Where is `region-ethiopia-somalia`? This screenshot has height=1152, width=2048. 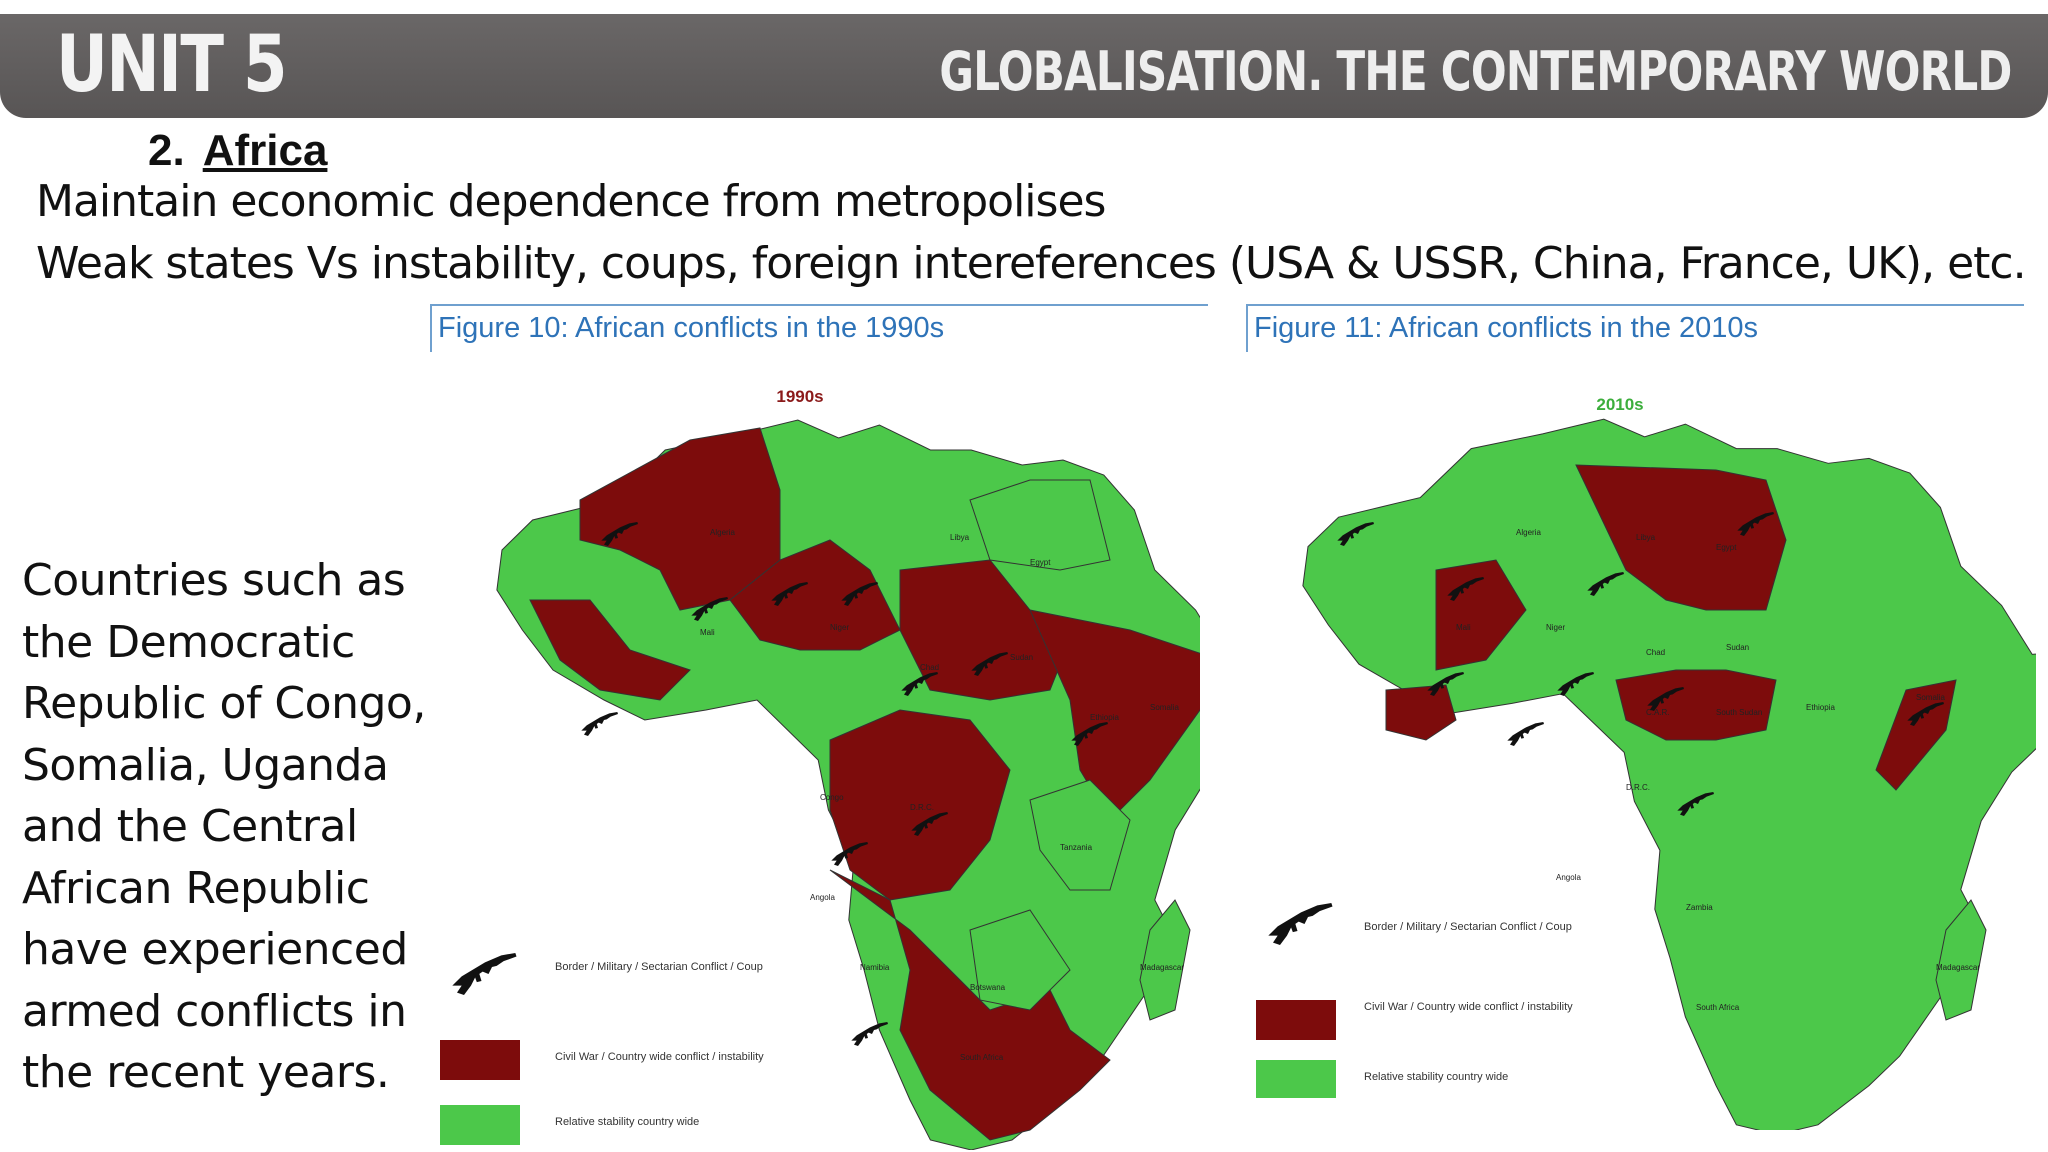 region-ethiopia-somalia is located at coordinates (1114, 715).